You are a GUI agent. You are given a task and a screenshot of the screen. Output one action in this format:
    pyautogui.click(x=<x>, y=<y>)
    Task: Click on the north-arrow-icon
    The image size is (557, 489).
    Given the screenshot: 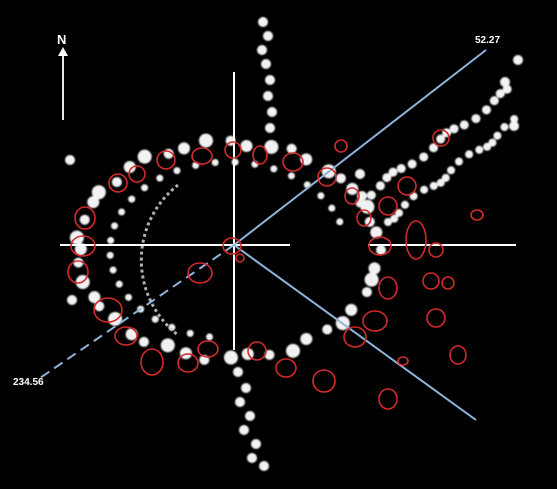 What is the action you would take?
    pyautogui.click(x=63, y=51)
    